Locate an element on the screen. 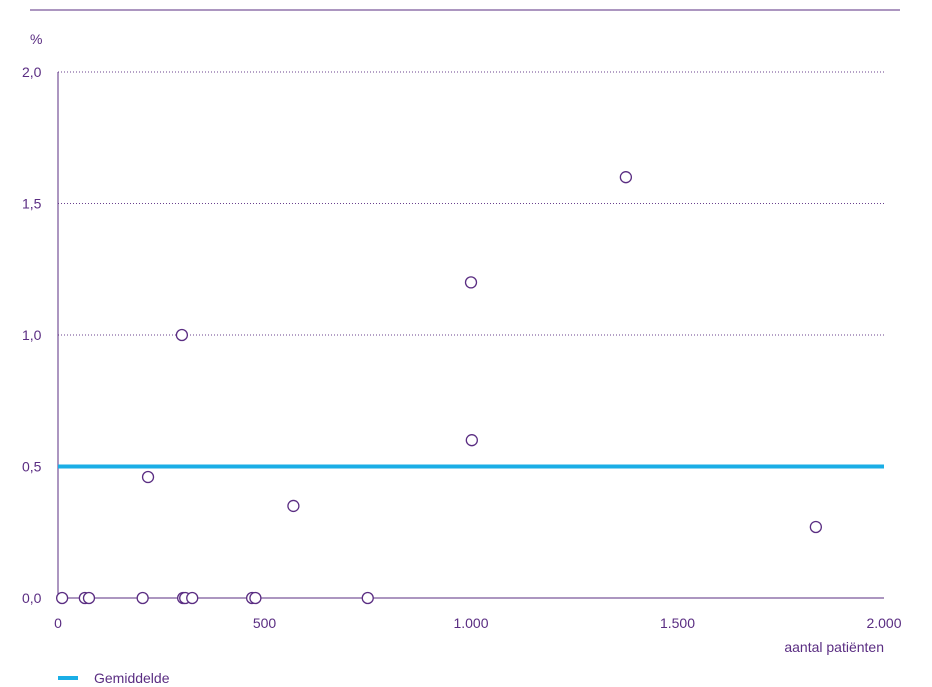 The image size is (932, 687). x-tick-label: 500 is located at coordinates (265, 623).